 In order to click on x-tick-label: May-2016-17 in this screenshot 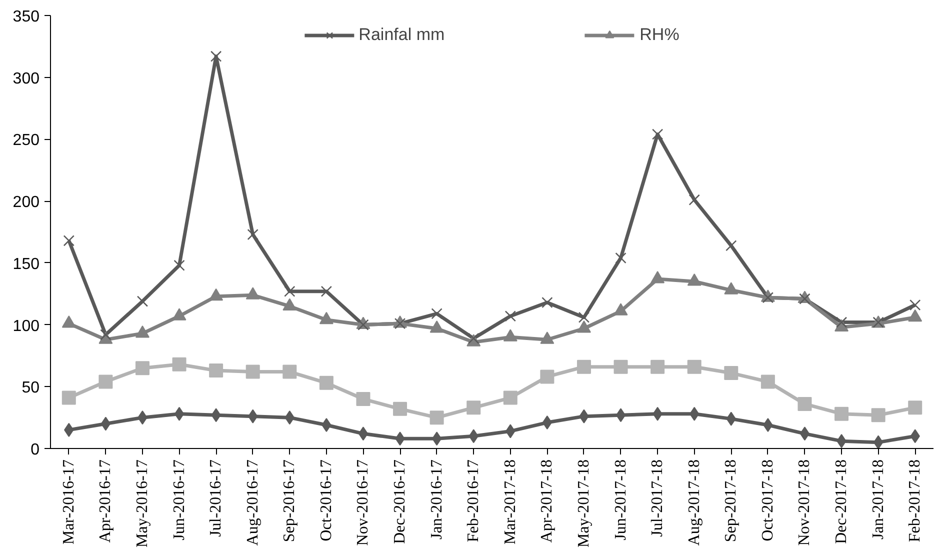, I will do `click(142, 504)`.